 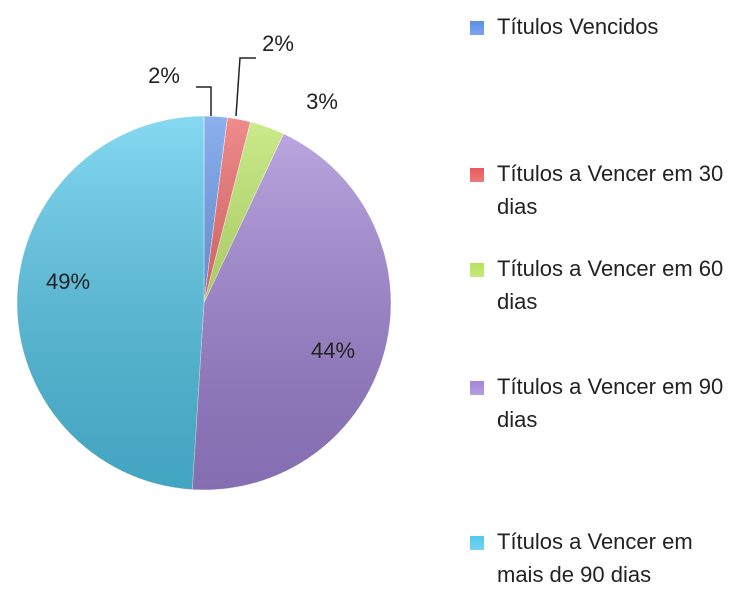 I want to click on legend-label: Títulos a Vencer em 90 dias, so click(x=610, y=403).